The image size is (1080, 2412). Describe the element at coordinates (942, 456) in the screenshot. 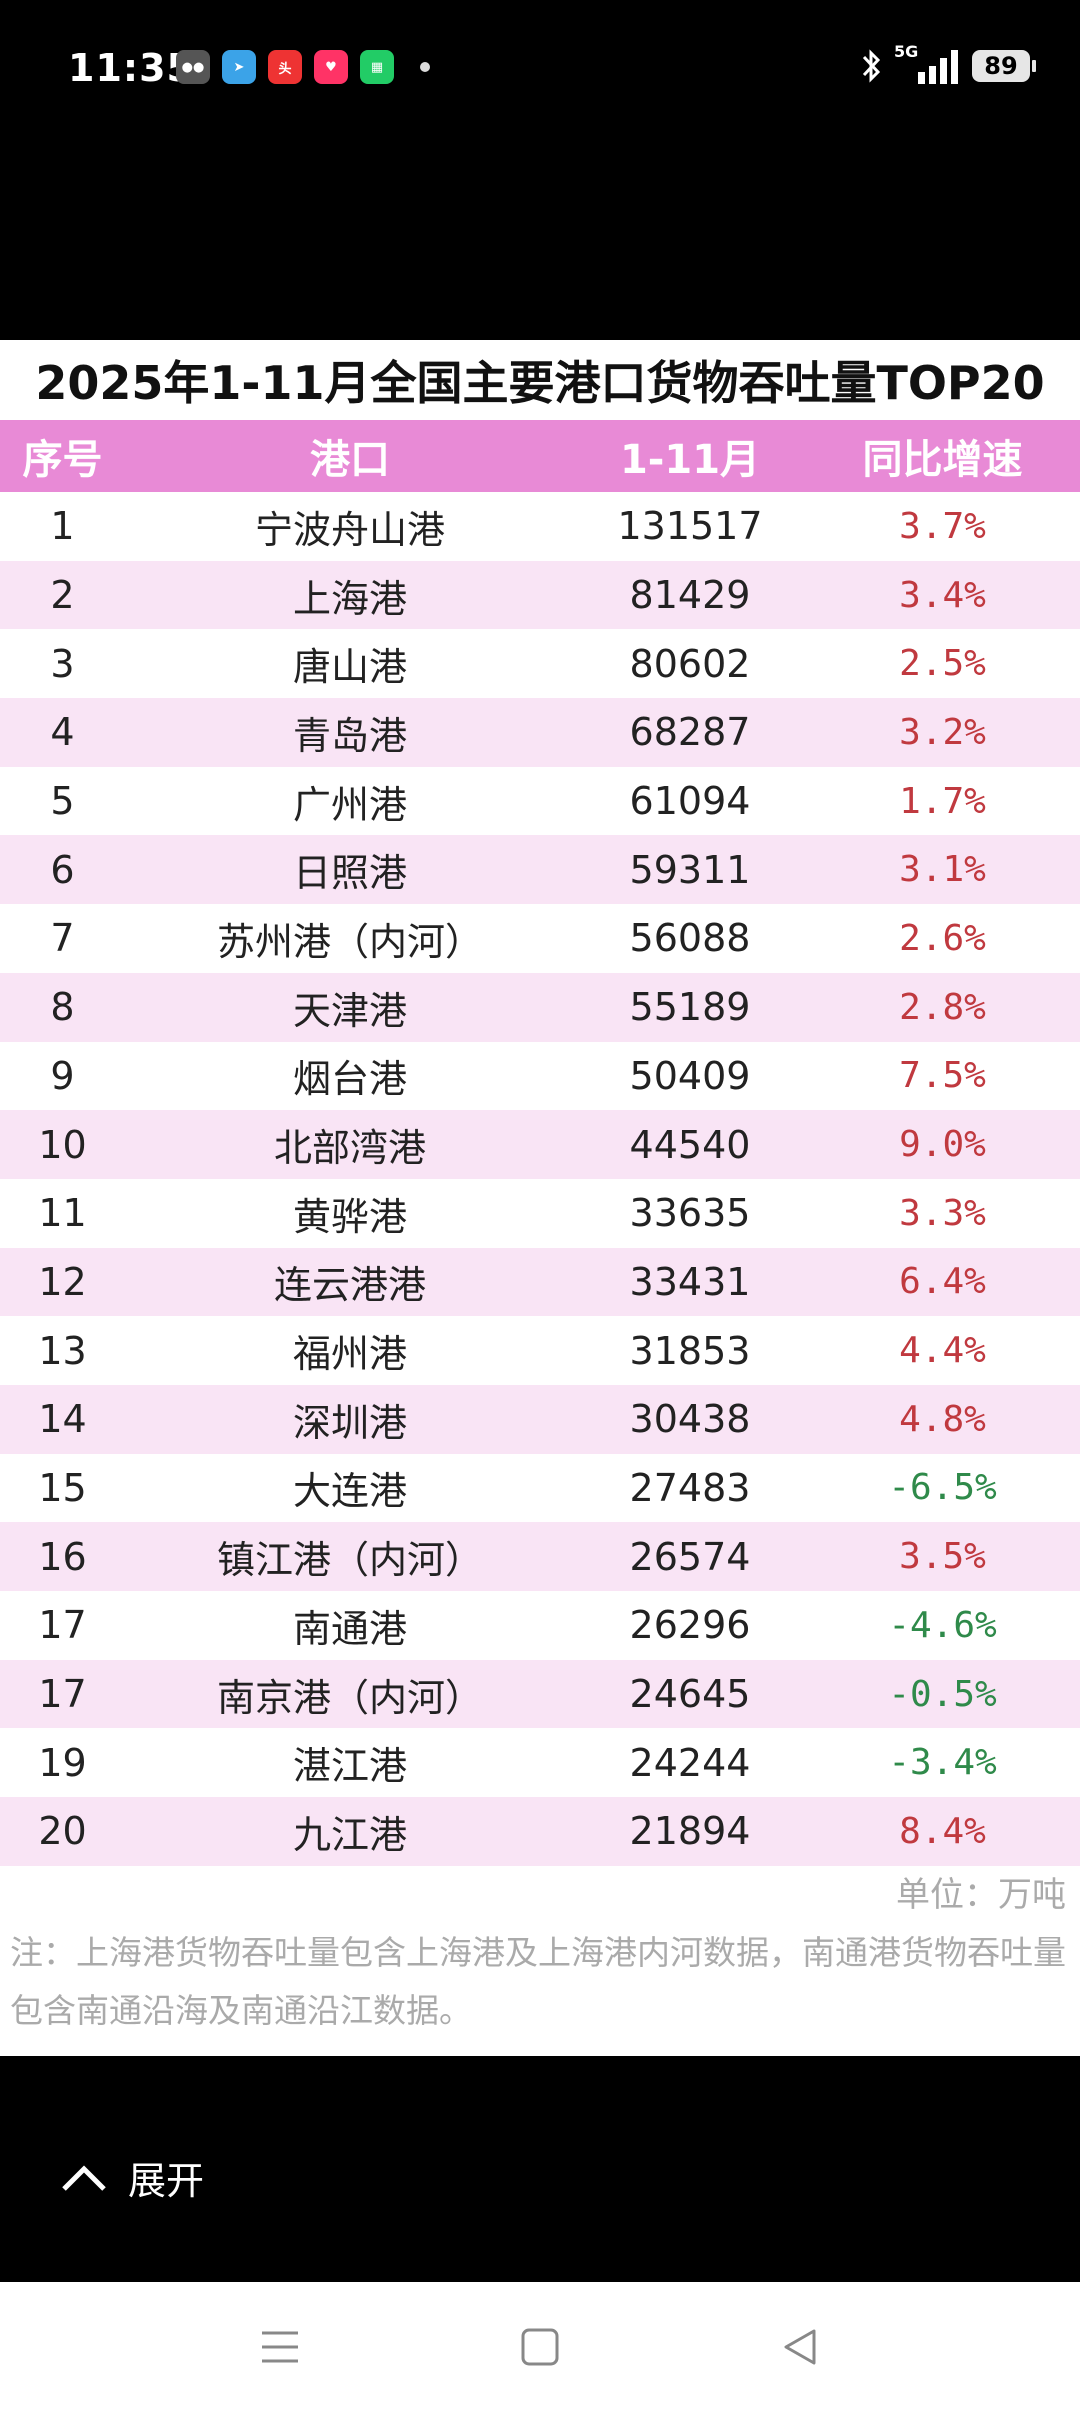

I see `header-growth: 同比增速` at that location.